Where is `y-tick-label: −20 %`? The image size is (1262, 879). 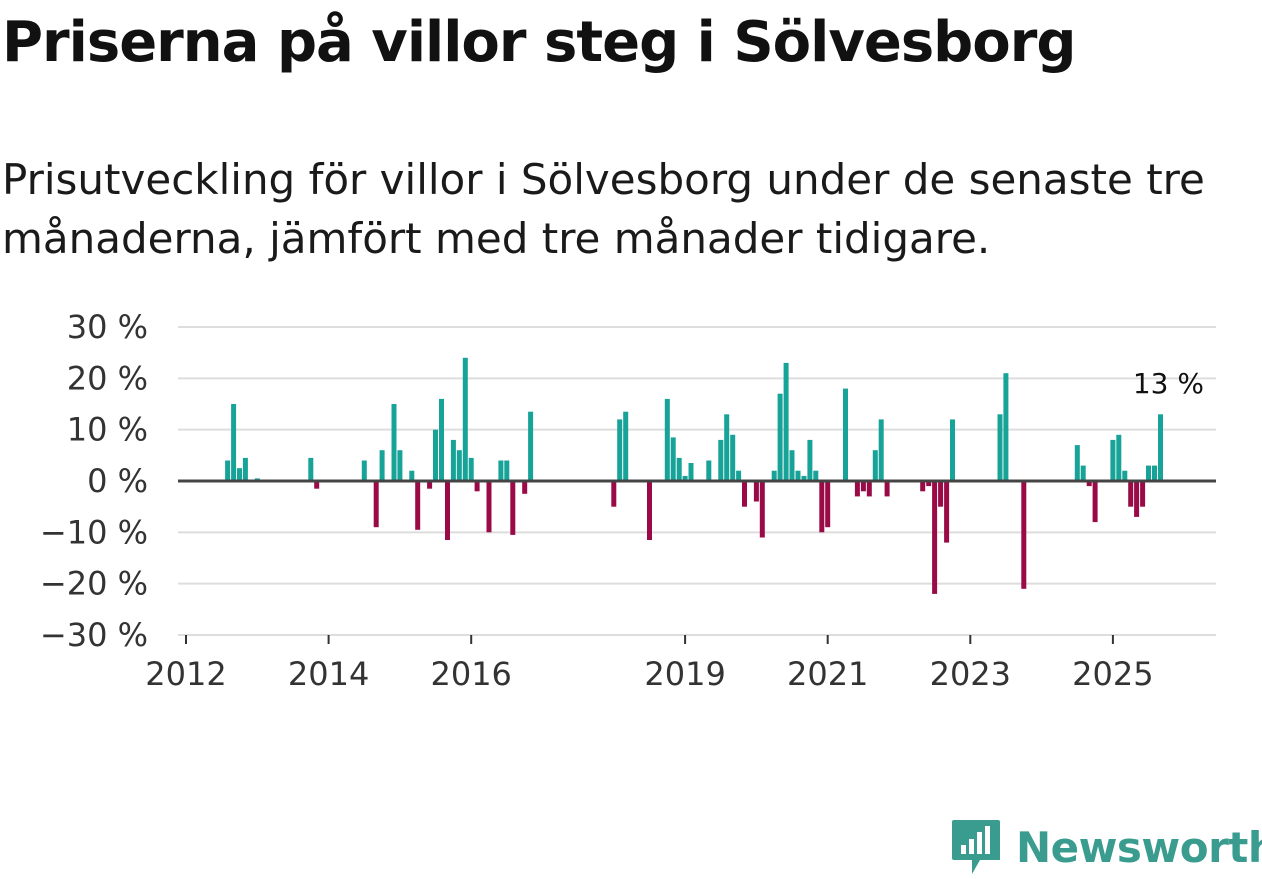 y-tick-label: −20 % is located at coordinates (94, 584).